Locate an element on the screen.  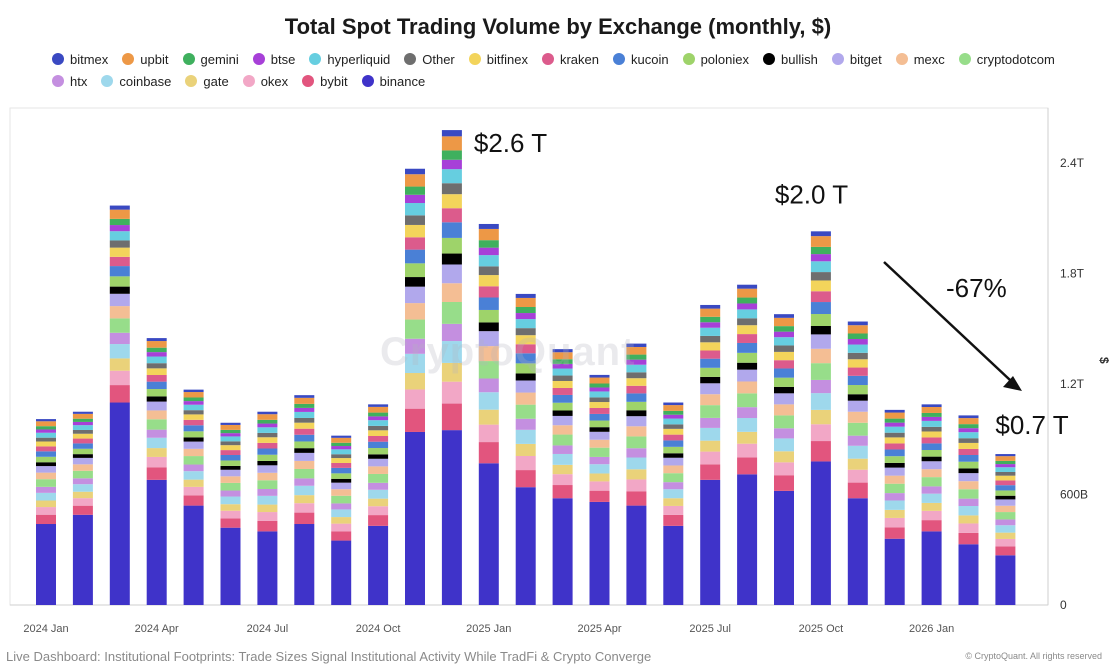
legend-item-okex: okex is located at coordinates (265, 81).